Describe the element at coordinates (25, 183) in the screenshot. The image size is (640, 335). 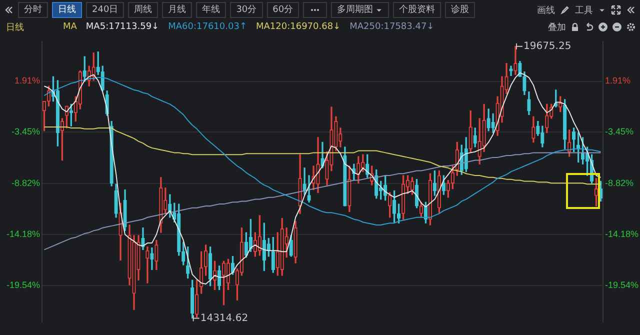
I see `y-tick-label: -8.82%` at that location.